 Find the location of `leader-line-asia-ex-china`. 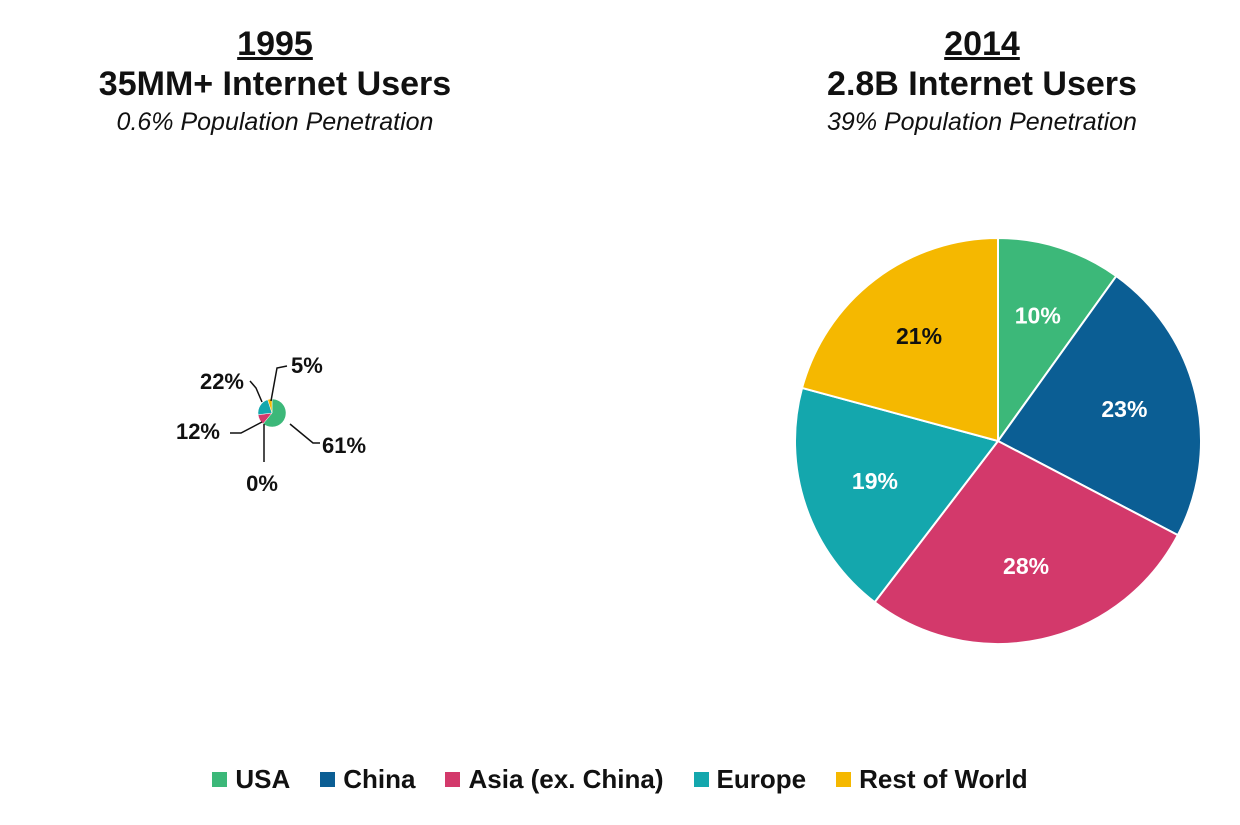

leader-line-asia-ex-china is located at coordinates (246, 427).